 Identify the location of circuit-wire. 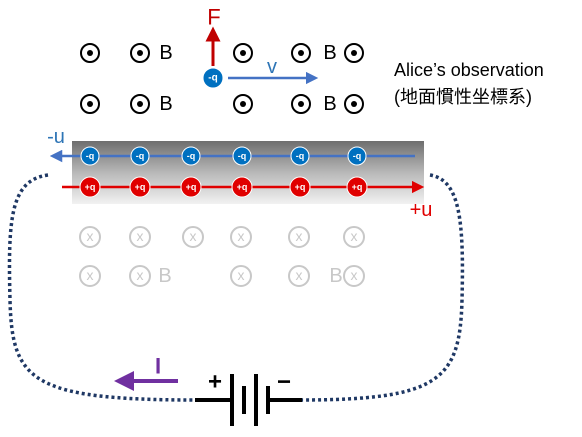
(382, 287).